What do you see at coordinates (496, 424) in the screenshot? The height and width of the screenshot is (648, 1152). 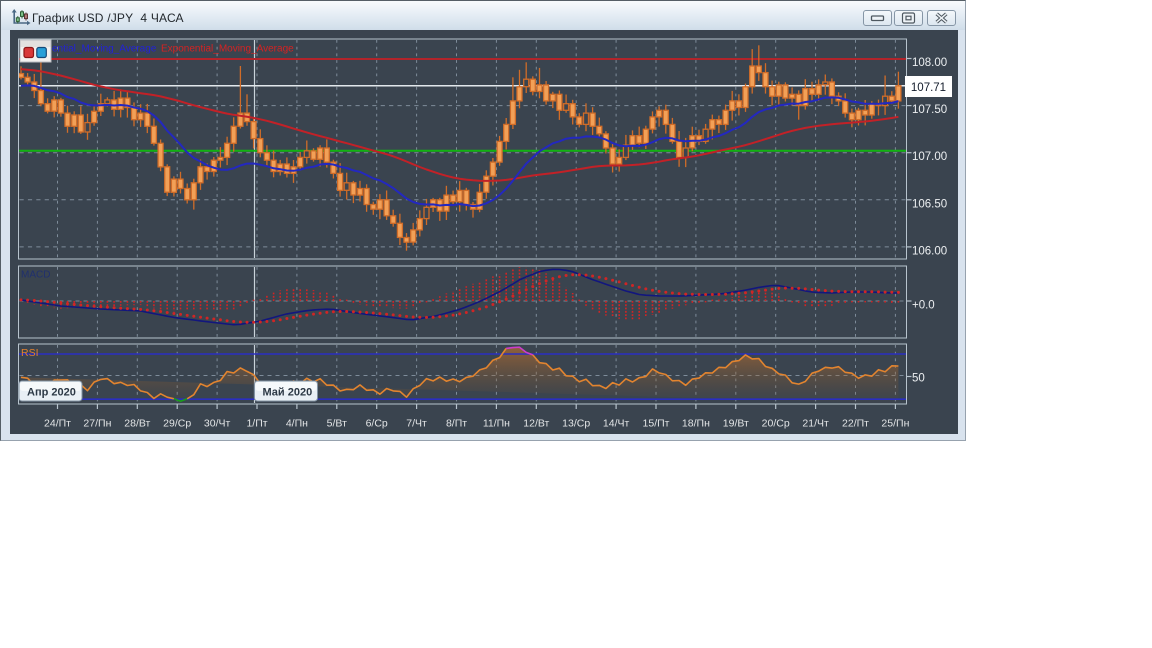 I see `svg-text: 11/Пн` at bounding box center [496, 424].